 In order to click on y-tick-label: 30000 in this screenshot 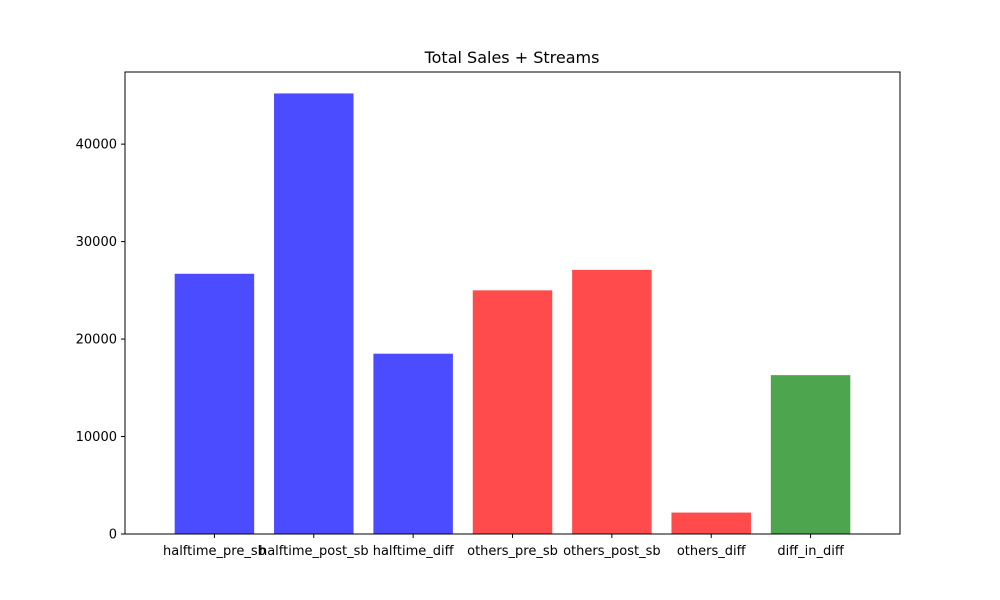, I will do `click(96, 242)`.